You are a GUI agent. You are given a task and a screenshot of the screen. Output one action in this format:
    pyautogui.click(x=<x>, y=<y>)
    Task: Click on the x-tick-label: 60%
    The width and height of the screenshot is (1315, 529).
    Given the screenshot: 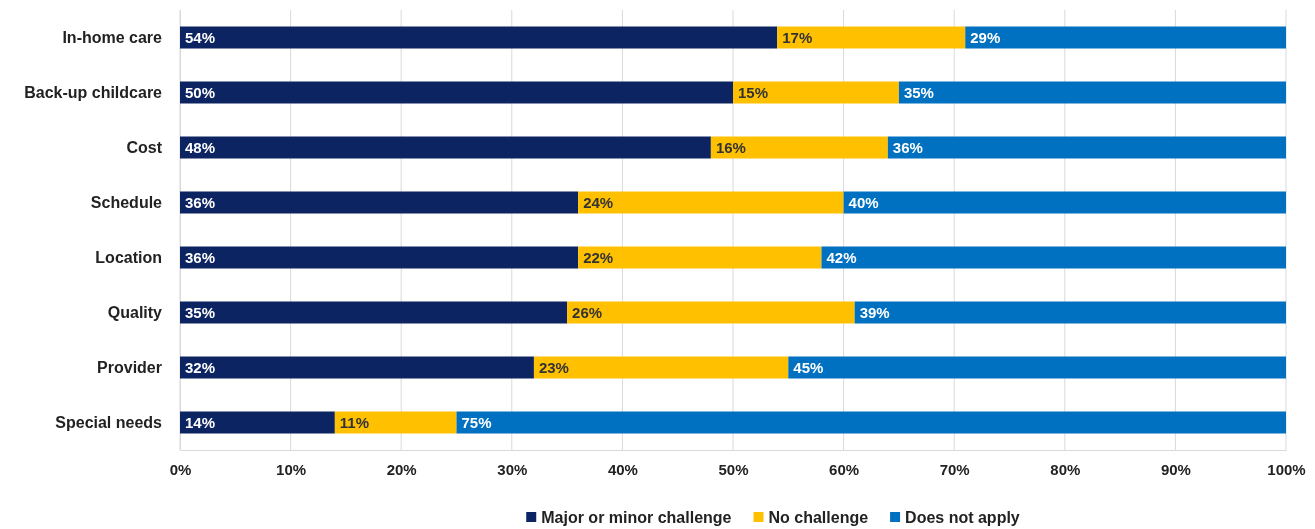 What is the action you would take?
    pyautogui.click(x=844, y=469)
    